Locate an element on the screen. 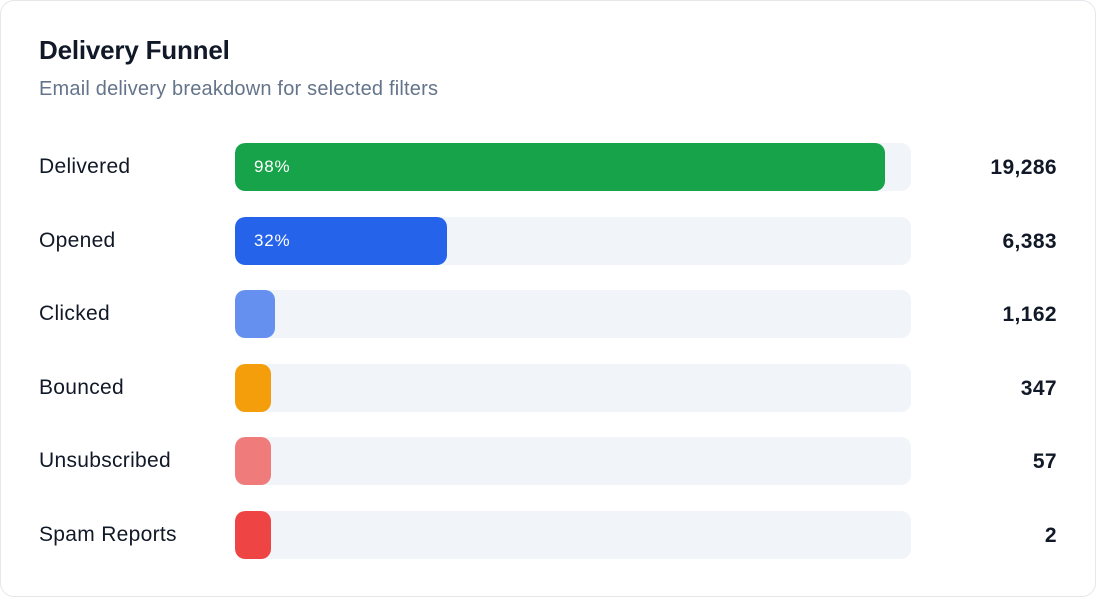 This screenshot has width=1096, height=597. value-label: 1,162 is located at coordinates (1029, 315).